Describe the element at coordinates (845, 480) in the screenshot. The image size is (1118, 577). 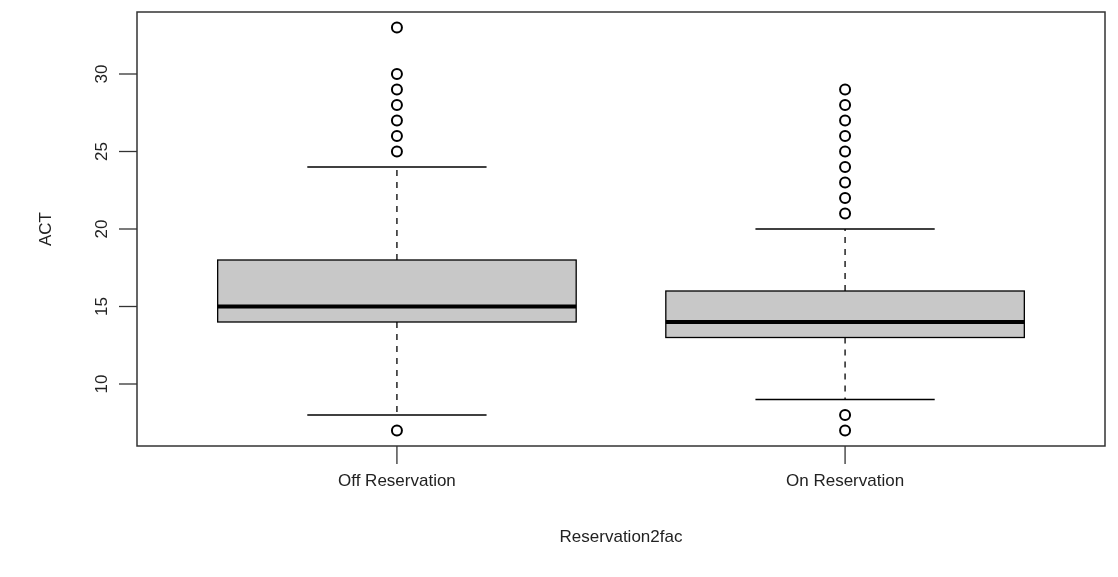
I see `x-tick-label: On Reservation` at that location.